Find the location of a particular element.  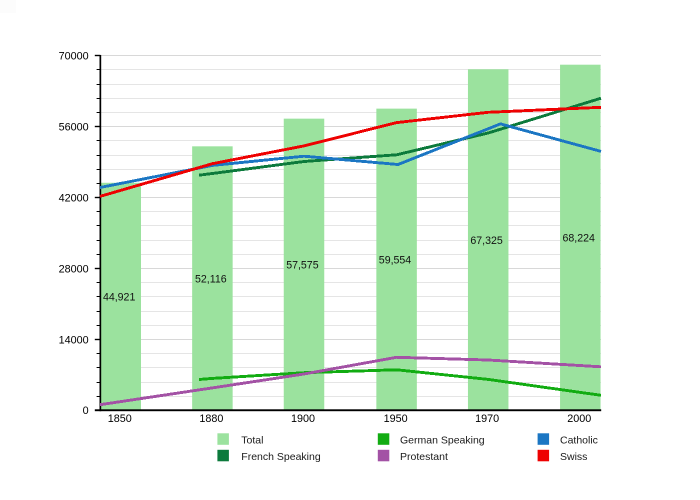

svg-text: 1900 is located at coordinates (303, 419).